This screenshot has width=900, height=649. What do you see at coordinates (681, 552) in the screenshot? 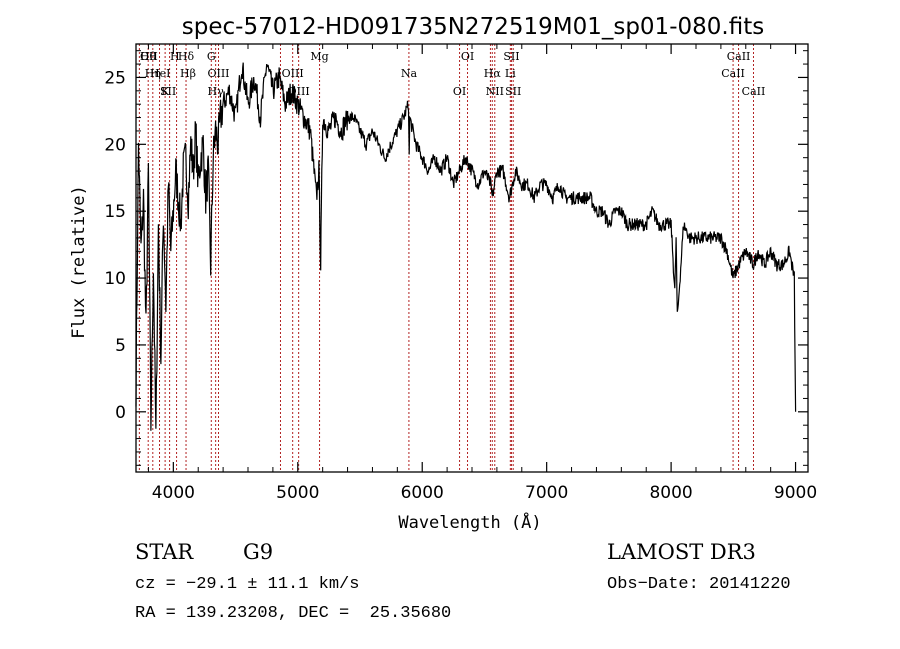
I see `survey-label: LAMOST DR3` at bounding box center [681, 552].